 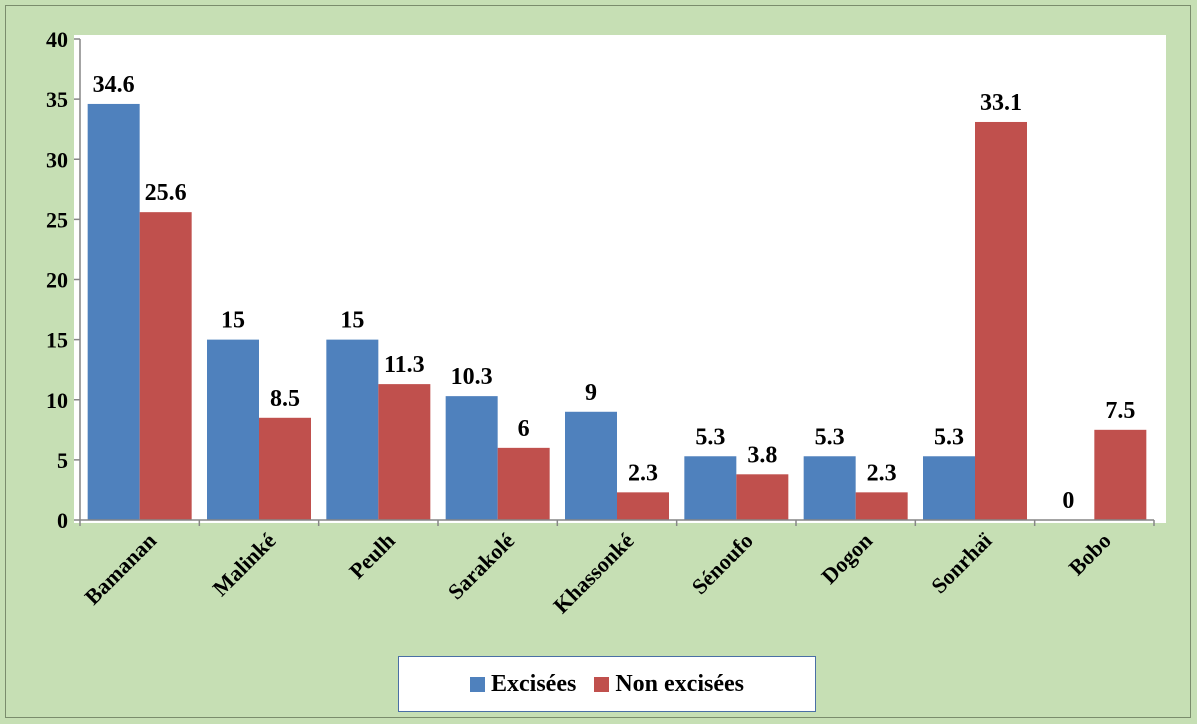 I want to click on bar-non-excisees-dogon, so click(x=881, y=506).